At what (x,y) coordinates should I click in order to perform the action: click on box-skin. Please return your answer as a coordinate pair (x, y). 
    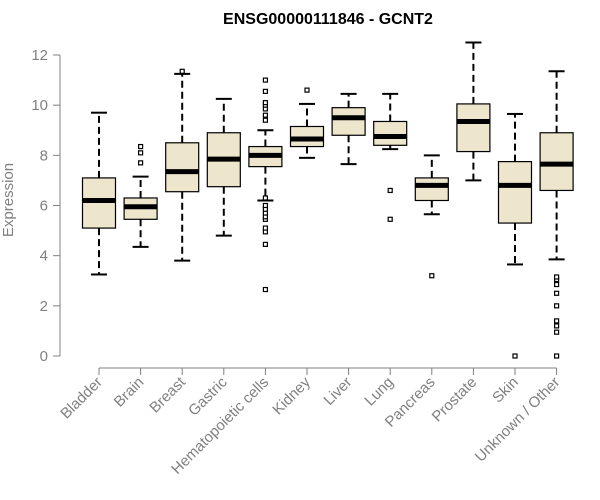
    Looking at the image, I should click on (515, 235).